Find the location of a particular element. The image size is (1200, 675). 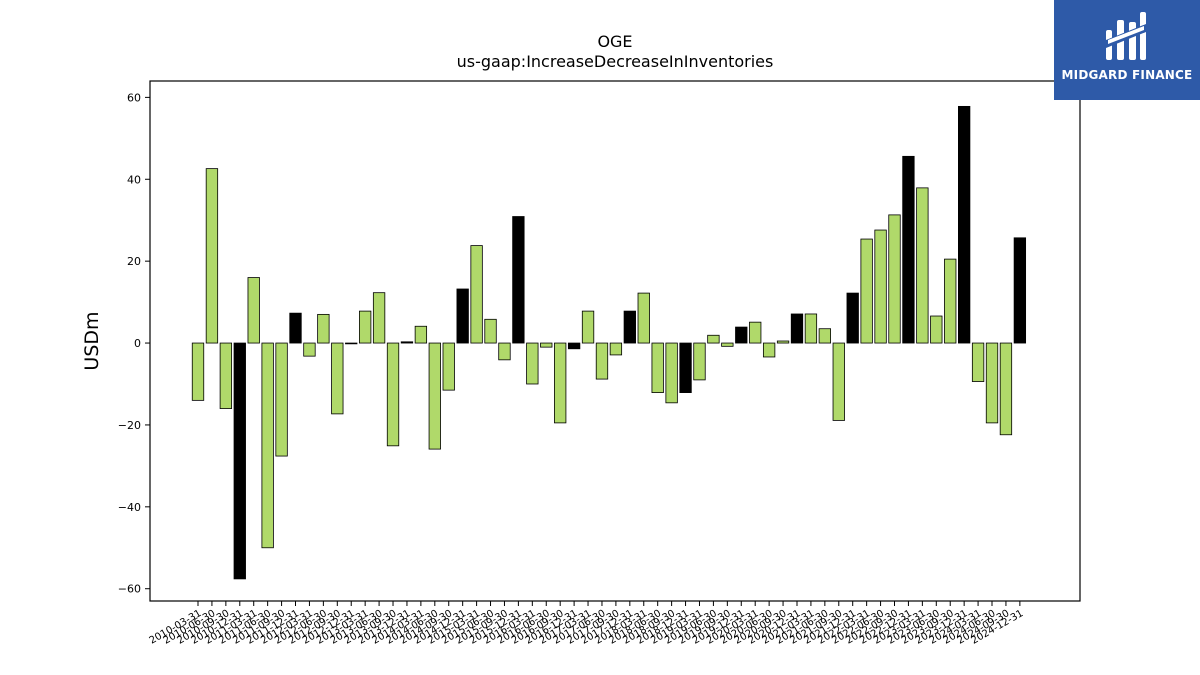

y-tick-label: 20 is located at coordinates (134, 261).